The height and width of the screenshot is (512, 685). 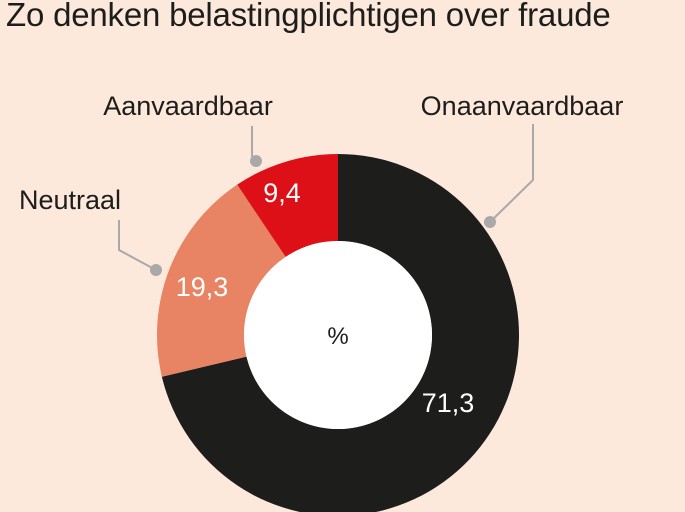 I want to click on callout-dot-neutraal, so click(x=156, y=270).